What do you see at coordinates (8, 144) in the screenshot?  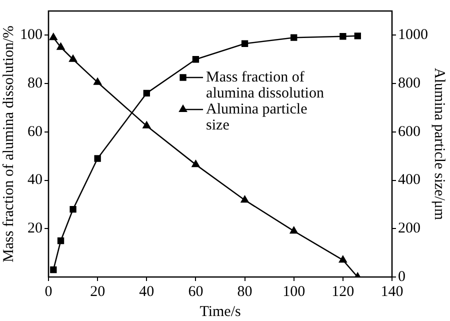 I see `y-axis-title: Mass fraction of alumina dissolution/%` at bounding box center [8, 144].